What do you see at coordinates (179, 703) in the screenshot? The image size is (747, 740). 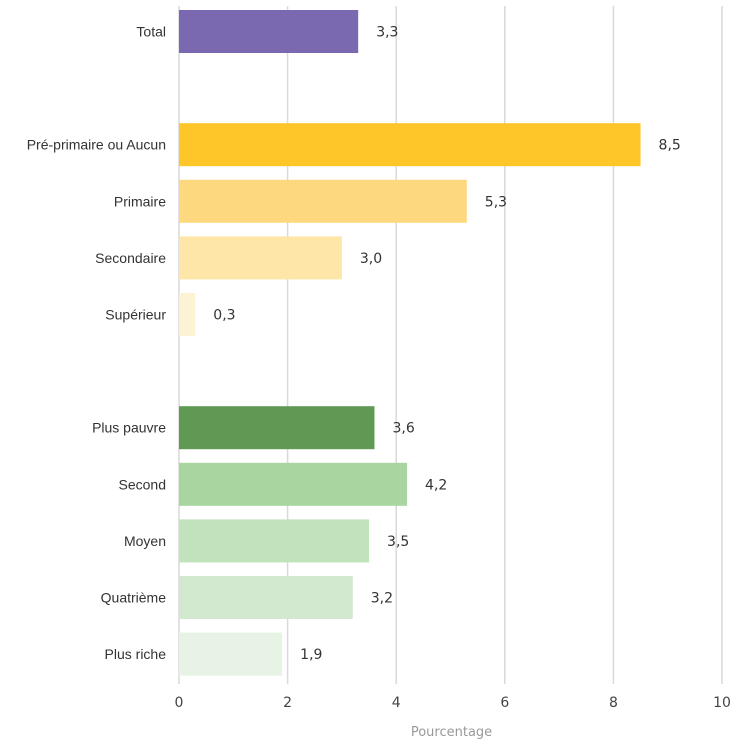 I see `x-tick-label: 0` at bounding box center [179, 703].